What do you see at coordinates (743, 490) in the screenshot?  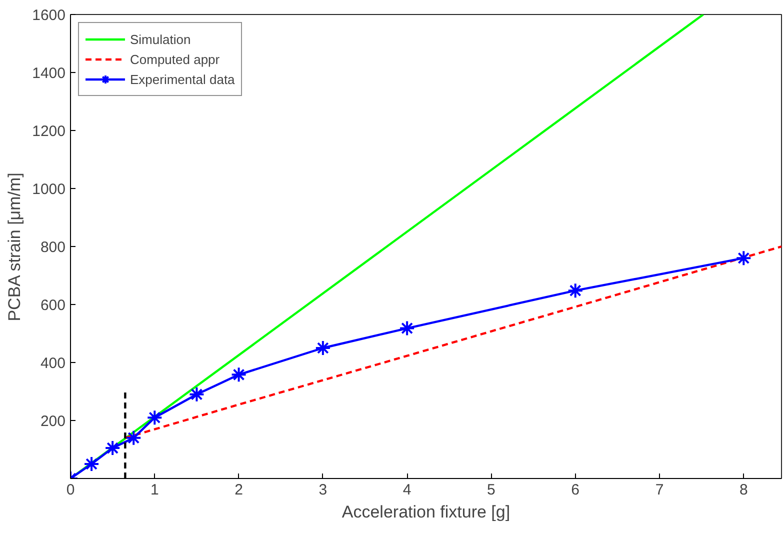 I see `x-tick-label: 8` at bounding box center [743, 490].